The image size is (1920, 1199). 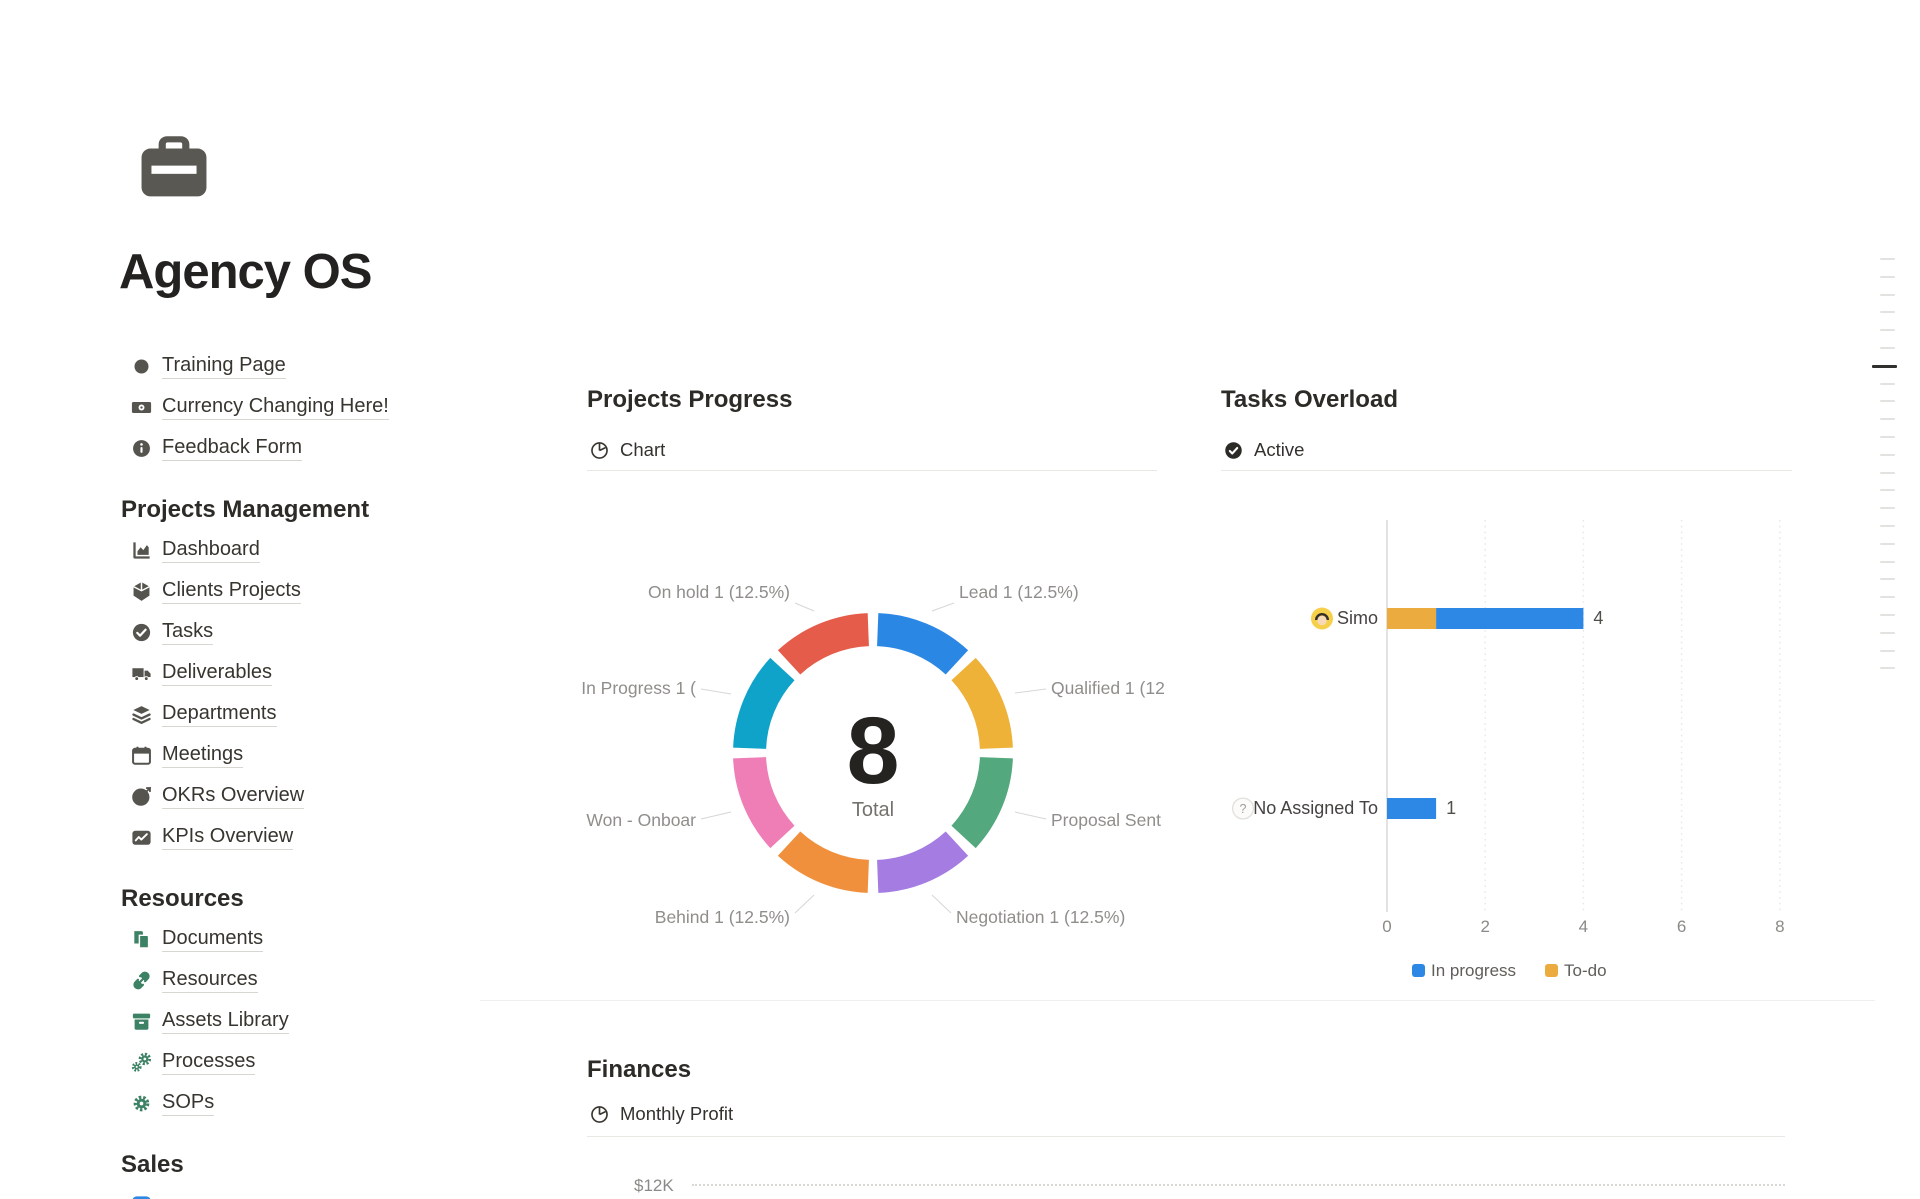 What do you see at coordinates (174, 167) in the screenshot?
I see `briefcase-icon` at bounding box center [174, 167].